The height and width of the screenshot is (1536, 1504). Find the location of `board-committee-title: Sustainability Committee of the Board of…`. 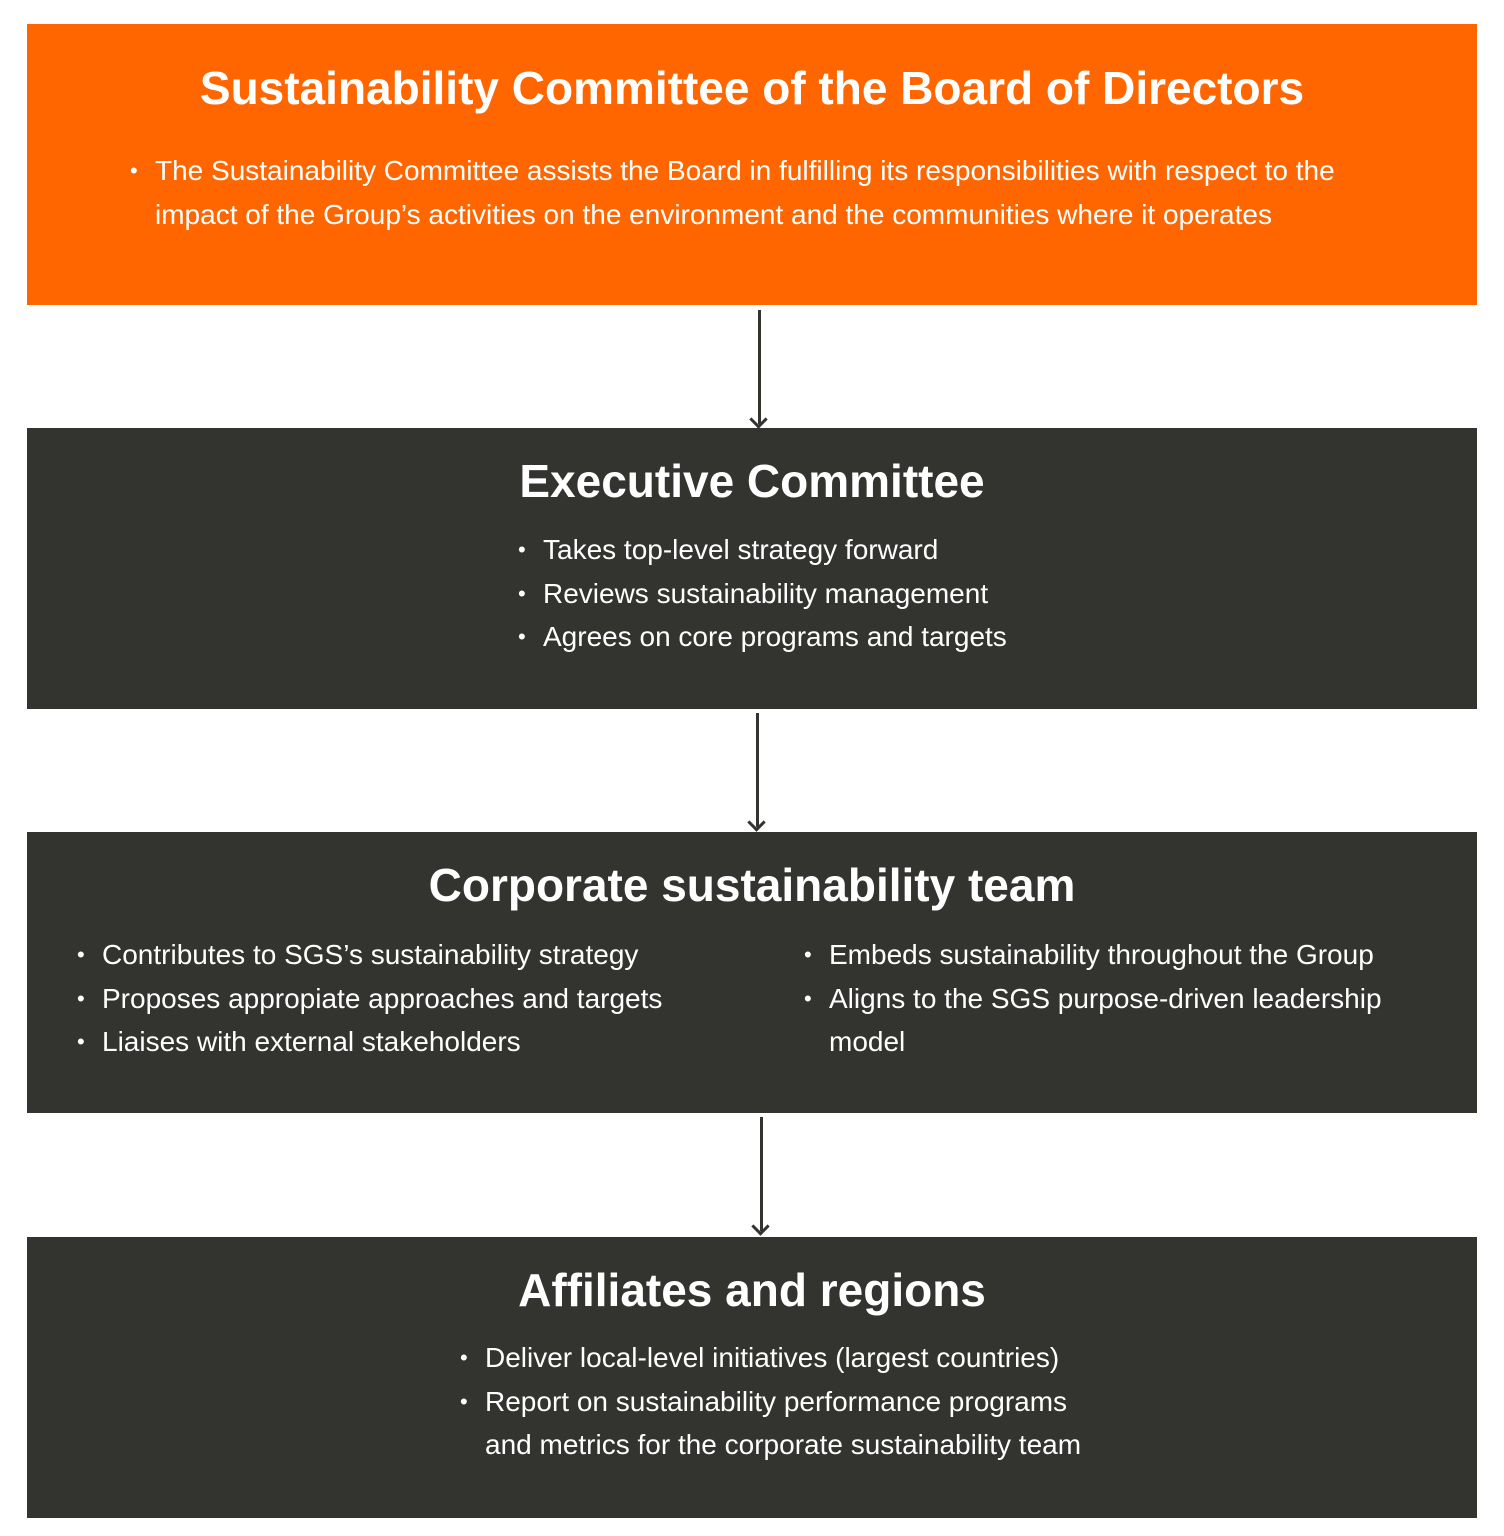

board-committee-title: Sustainability Committee of the Board of… is located at coordinates (752, 88).